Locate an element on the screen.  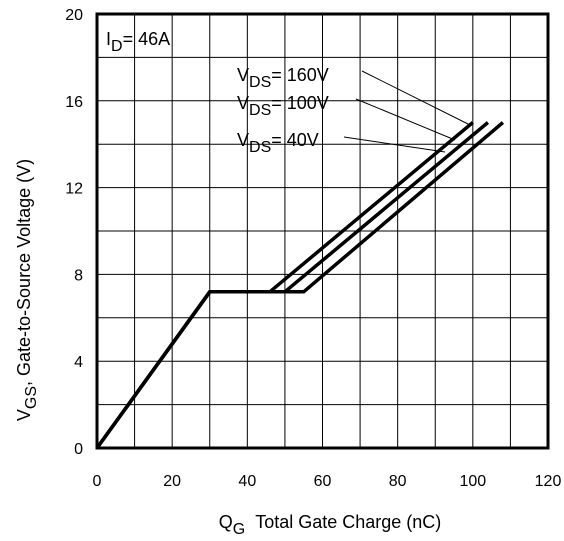
x-tick-label: 120 is located at coordinates (548, 481).